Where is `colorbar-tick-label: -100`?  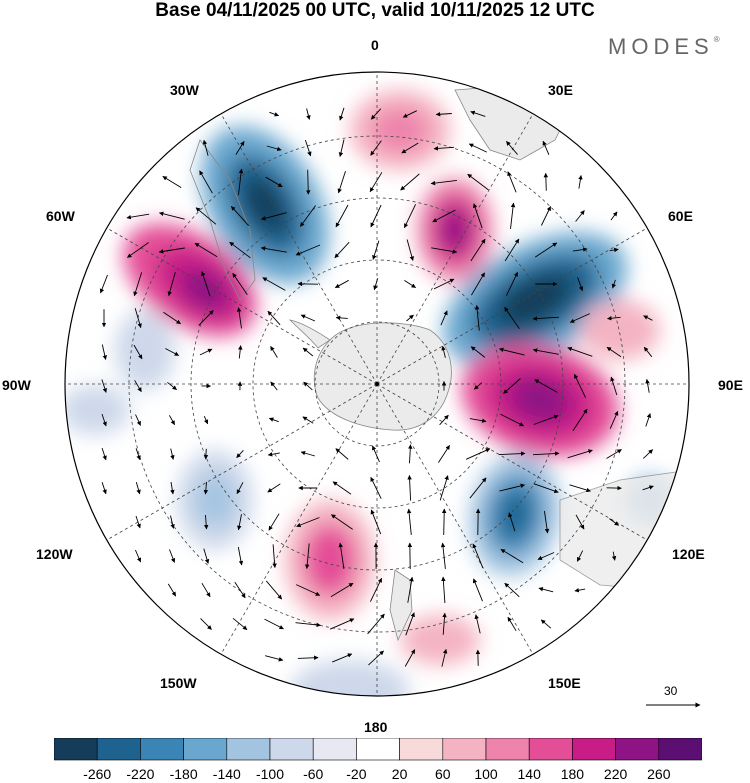
colorbar-tick-label: -100 is located at coordinates (270, 774).